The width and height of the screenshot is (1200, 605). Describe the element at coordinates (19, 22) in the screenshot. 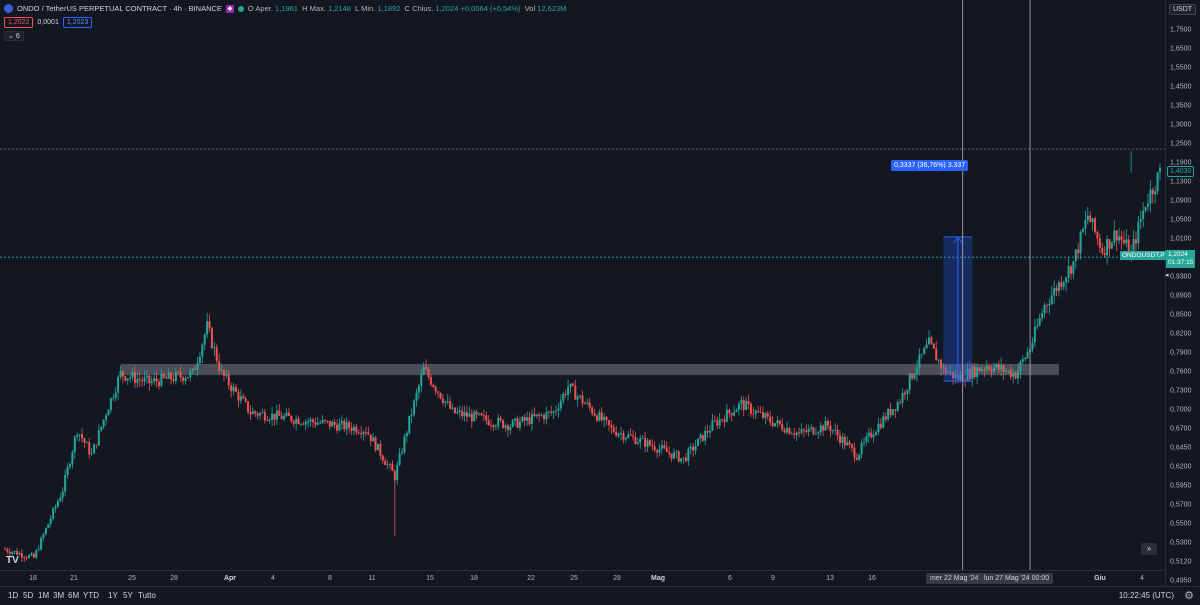

I see `sell-price-box: 1,2022` at that location.